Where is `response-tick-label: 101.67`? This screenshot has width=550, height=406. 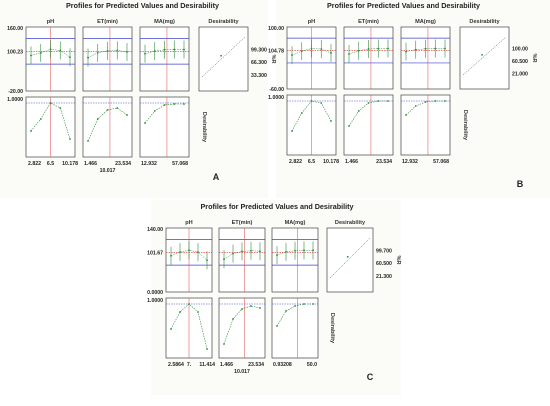 response-tick-label: 101.67 is located at coordinates (155, 253).